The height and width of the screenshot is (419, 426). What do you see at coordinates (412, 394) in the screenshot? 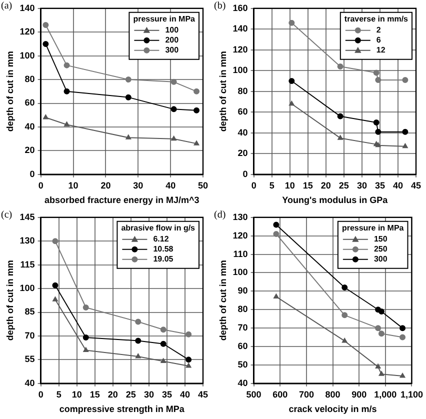
I see `x-tick-label: 1,100` at bounding box center [412, 394].